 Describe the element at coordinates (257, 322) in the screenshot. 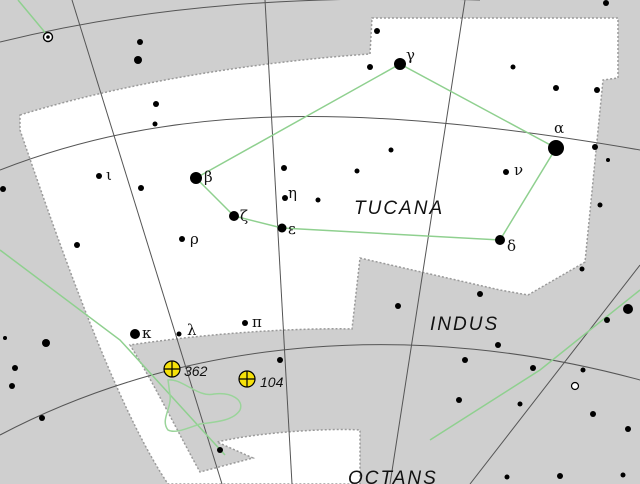

I see `star-label-pi: π` at that location.